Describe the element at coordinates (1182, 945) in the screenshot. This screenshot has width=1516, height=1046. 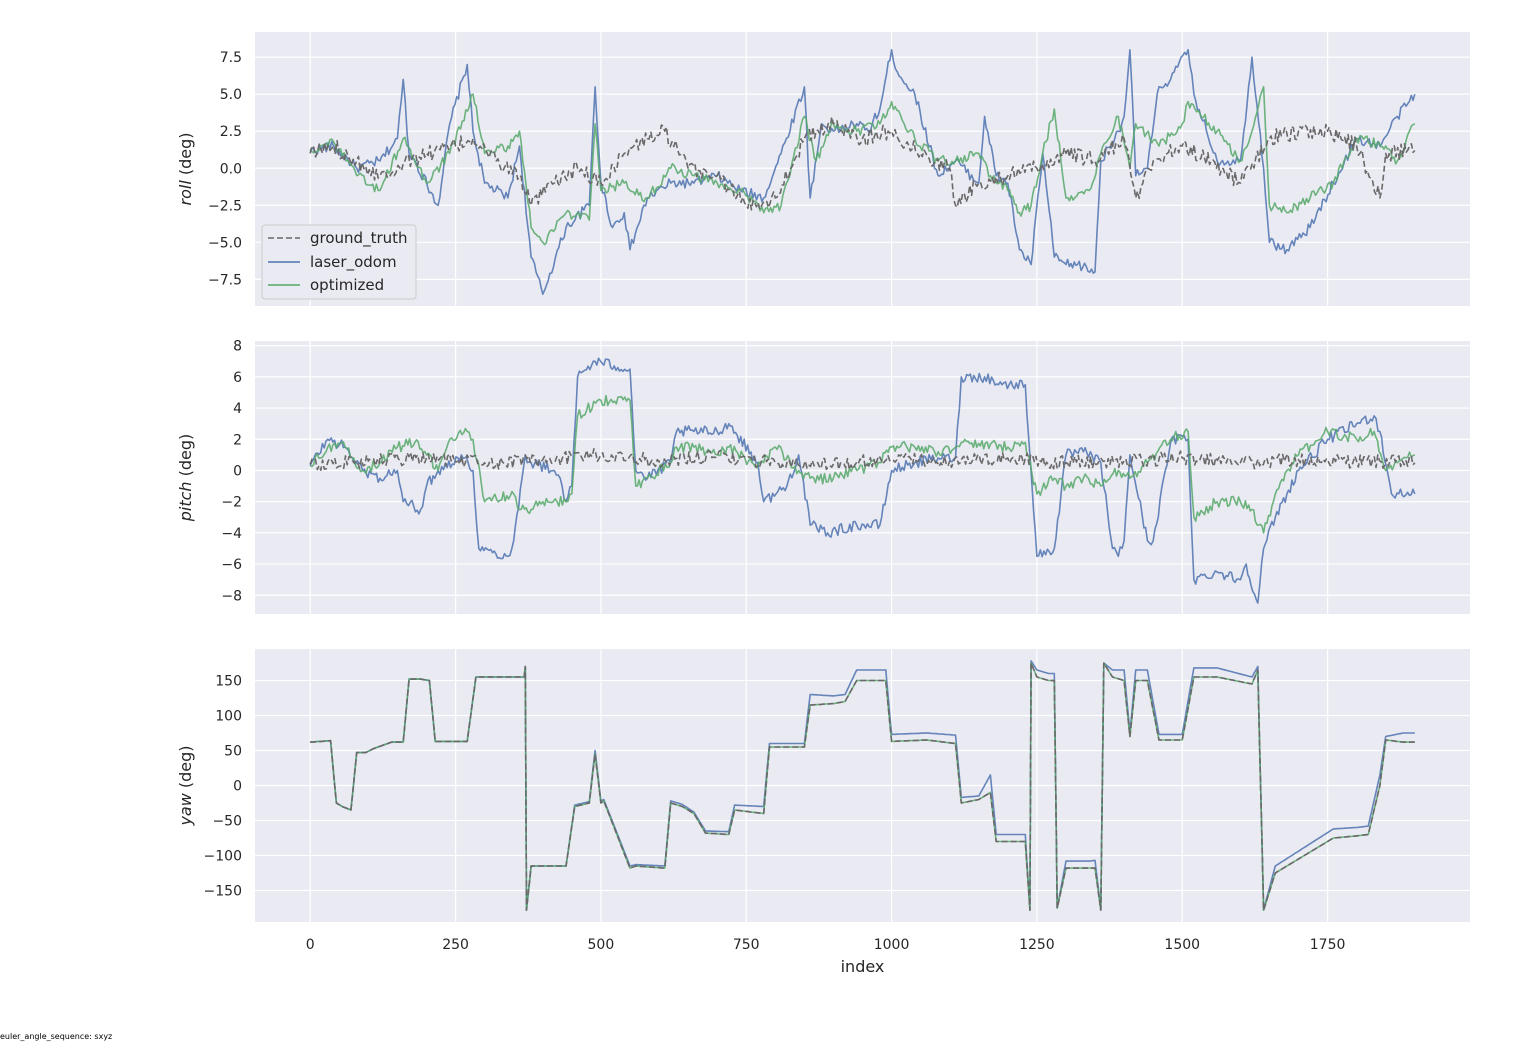
I see `x-tick-label: 1500` at that location.